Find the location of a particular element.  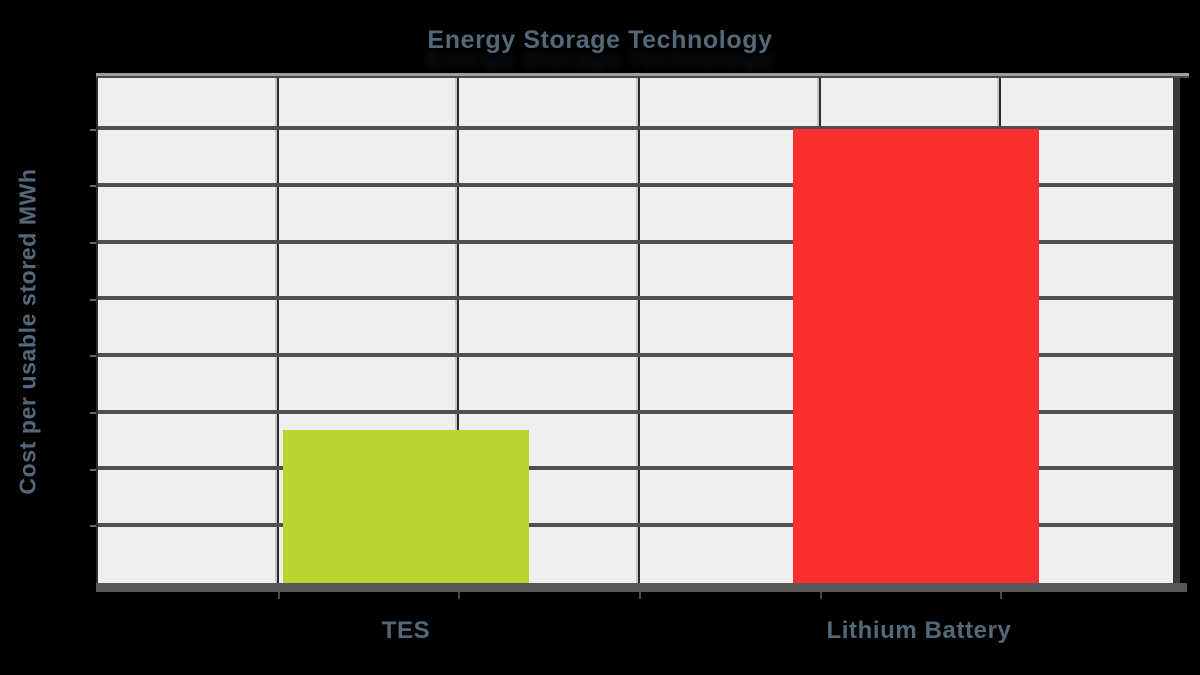

lithium-battery-bar is located at coordinates (916, 356).